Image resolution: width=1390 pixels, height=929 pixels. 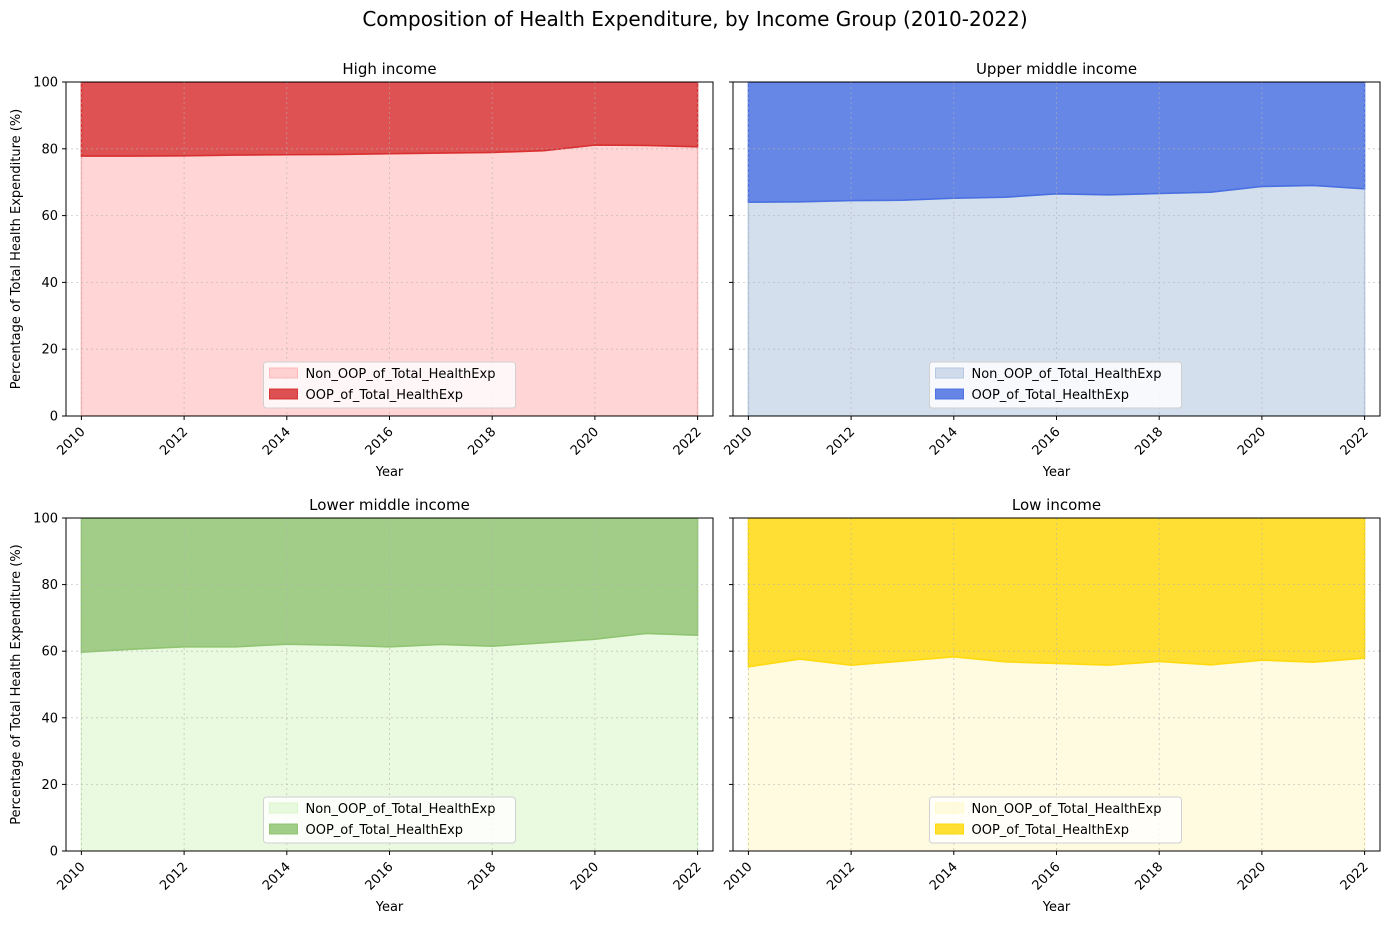 I want to click on panel-title: Upper middle income, so click(x=1056, y=69).